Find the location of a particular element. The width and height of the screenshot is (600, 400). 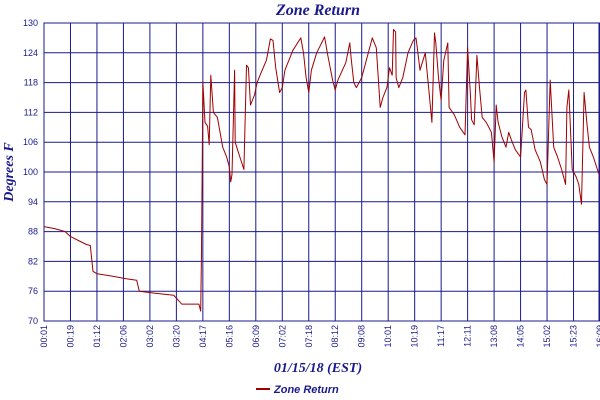

x-tick-label: 06:09 is located at coordinates (256, 336).